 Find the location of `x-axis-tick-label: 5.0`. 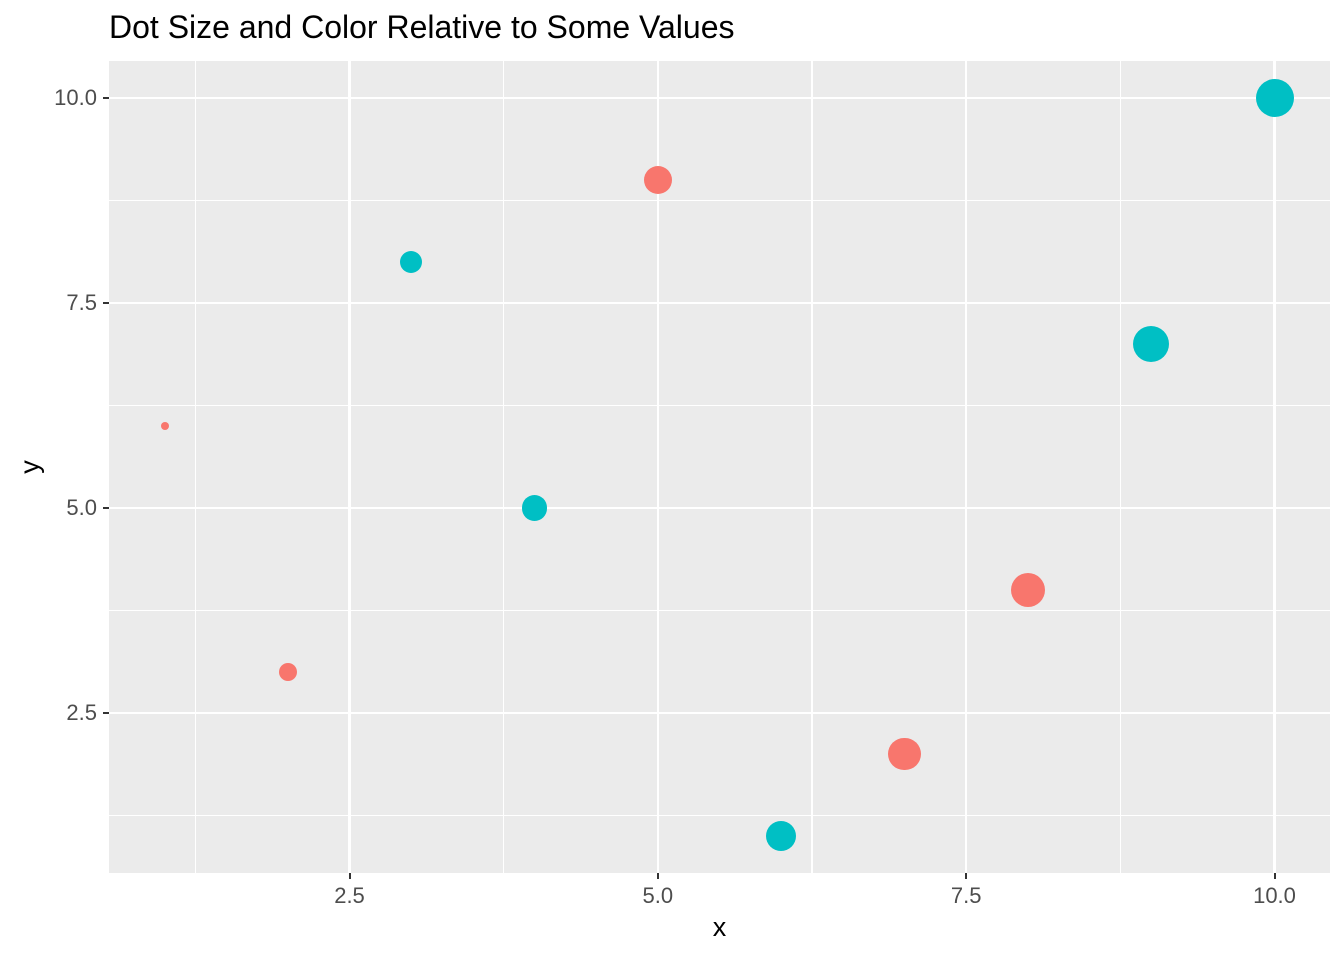

x-axis-tick-label: 5.0 is located at coordinates (658, 895).